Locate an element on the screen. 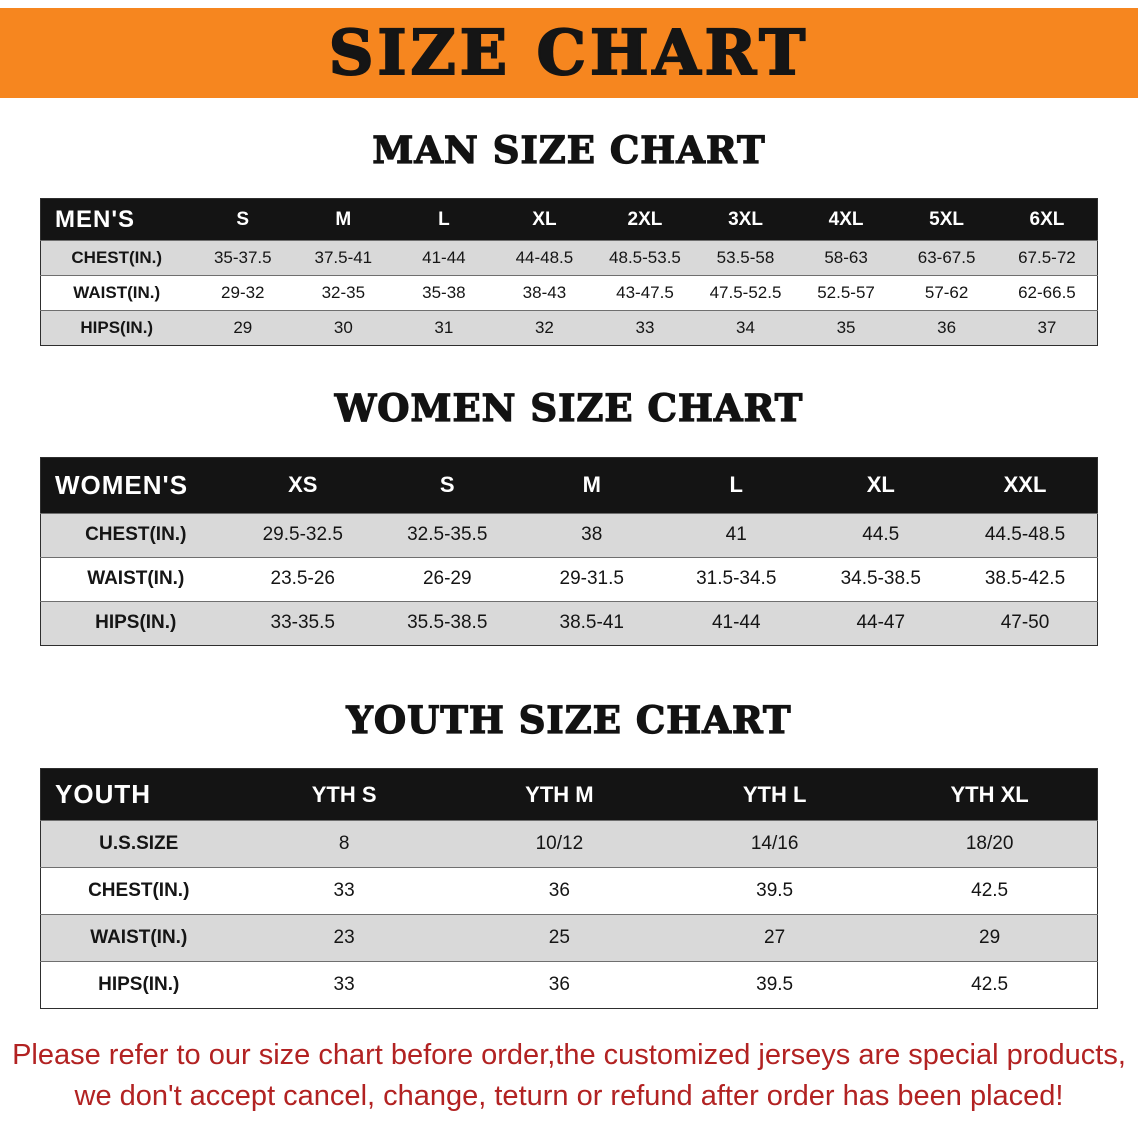 The height and width of the screenshot is (1140, 1138). measurement-value: 39.5 is located at coordinates (775, 891).